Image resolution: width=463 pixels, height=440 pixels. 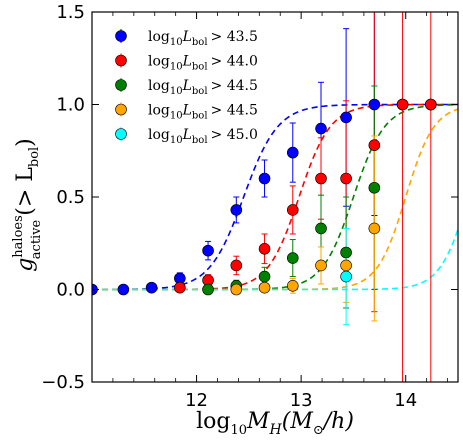 I want to click on x-axis-label-sun: ⊙, so click(x=318, y=430).